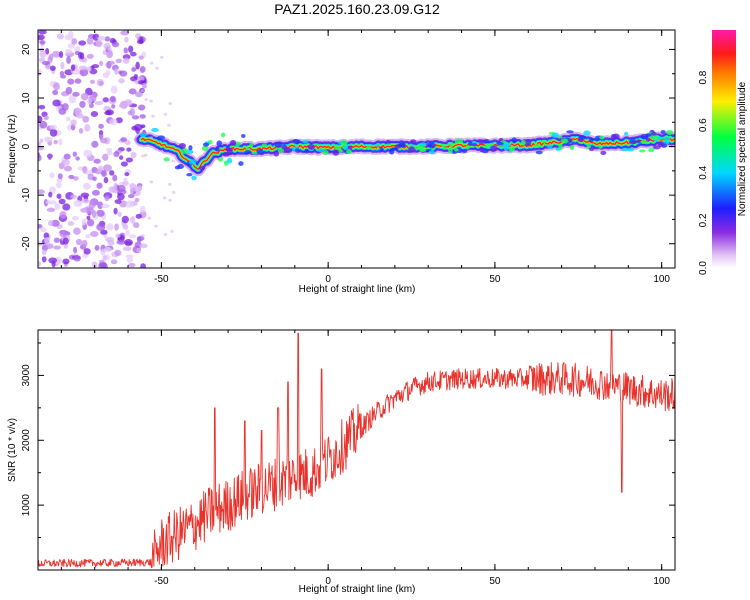 The height and width of the screenshot is (600, 750). What do you see at coordinates (661, 279) in the screenshot?
I see `spectrogram-xtick-label: 100` at bounding box center [661, 279].